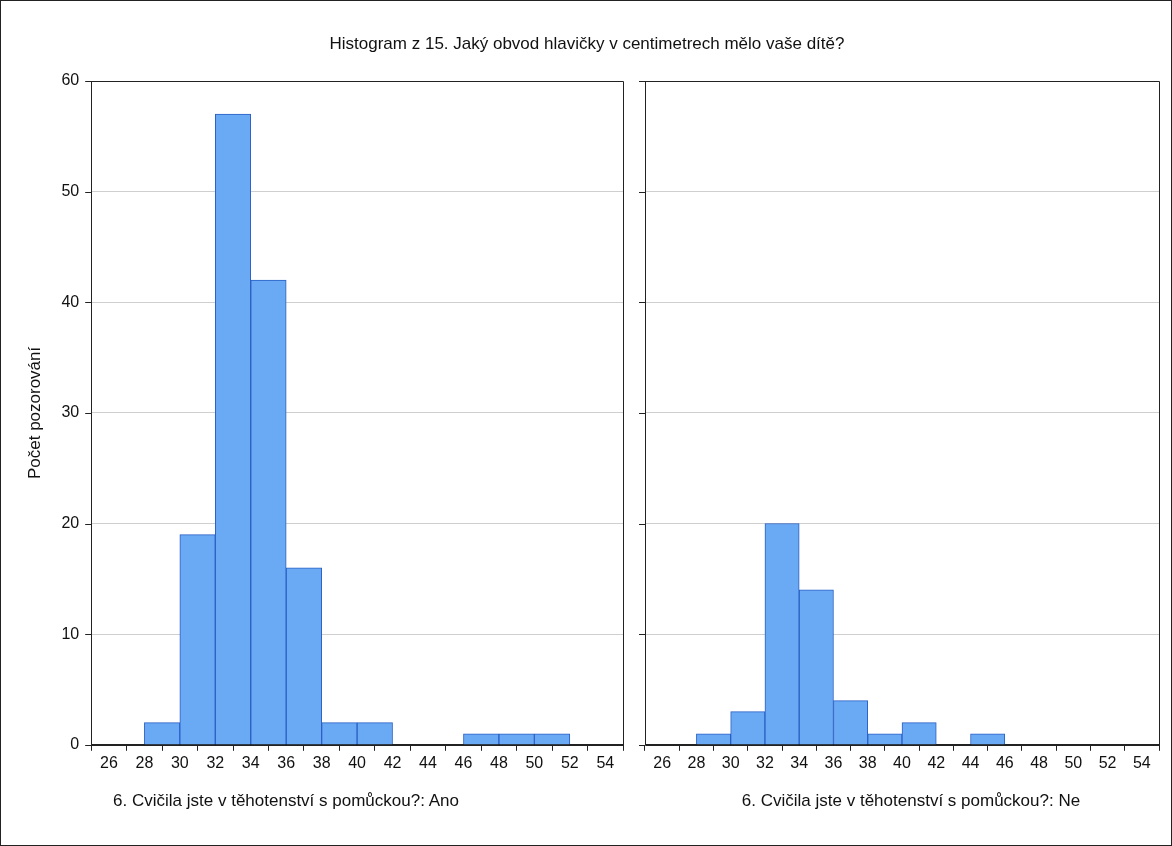 This screenshot has height=846, width=1172. Describe the element at coordinates (70, 412) in the screenshot. I see `y-tick-label: 30` at that location.